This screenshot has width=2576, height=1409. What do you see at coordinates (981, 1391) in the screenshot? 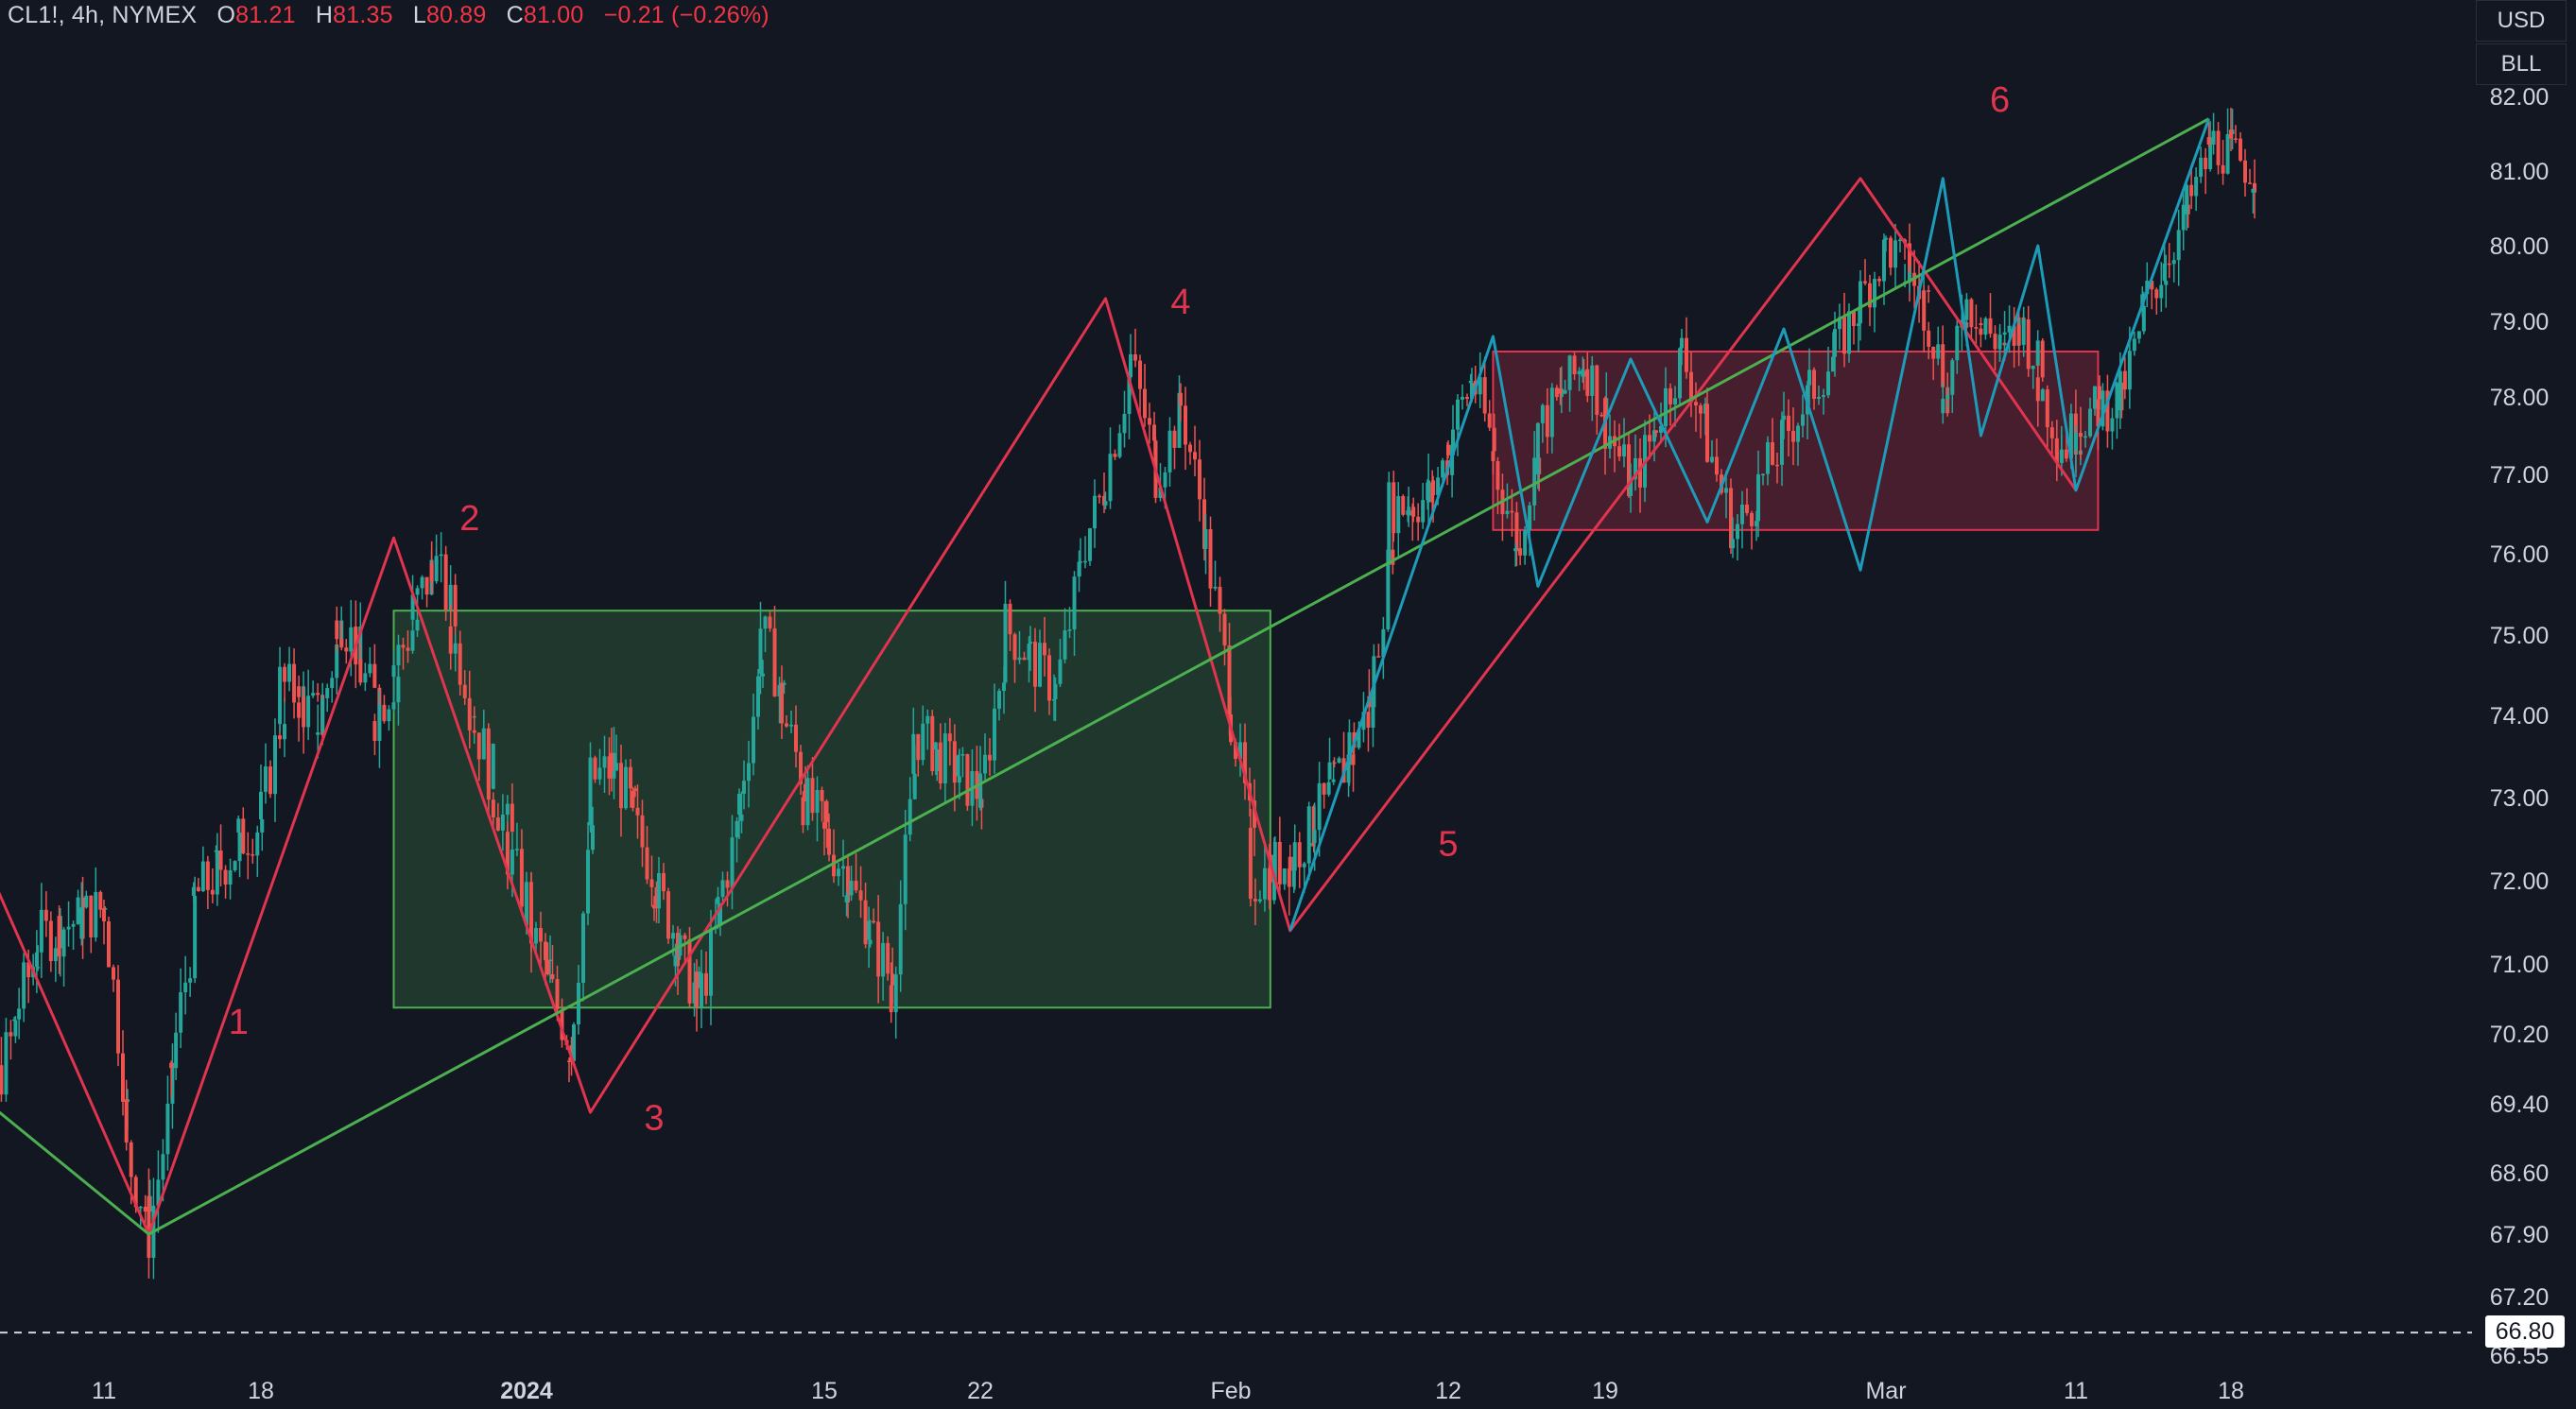
I see `time-tick-label: 22` at bounding box center [981, 1391].